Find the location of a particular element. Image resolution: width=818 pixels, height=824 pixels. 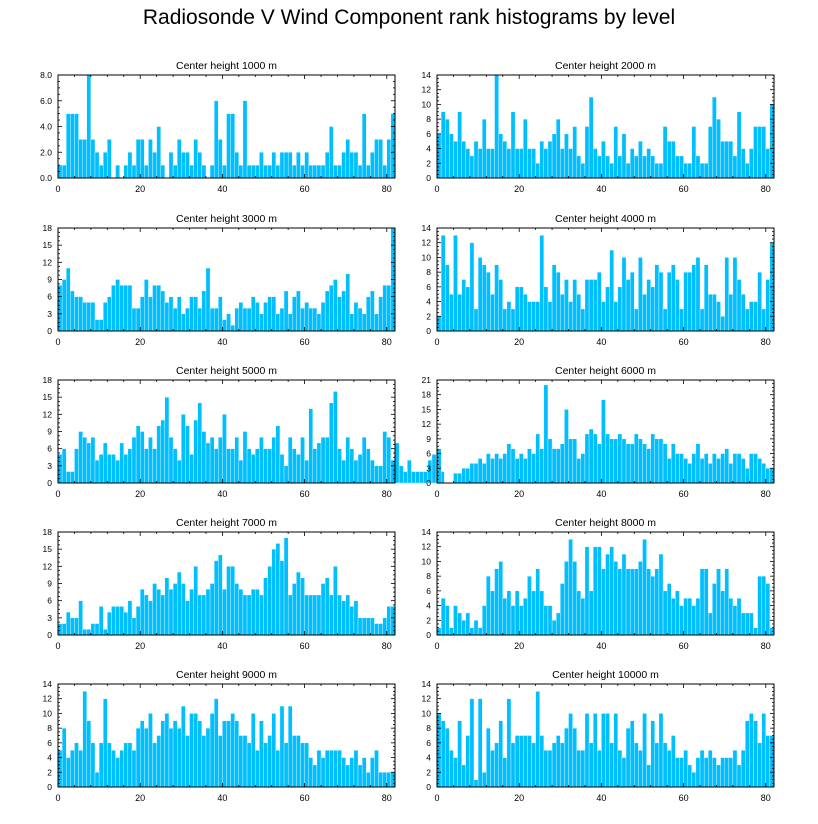

y-tick-label: 2 is located at coordinates (428, 772).